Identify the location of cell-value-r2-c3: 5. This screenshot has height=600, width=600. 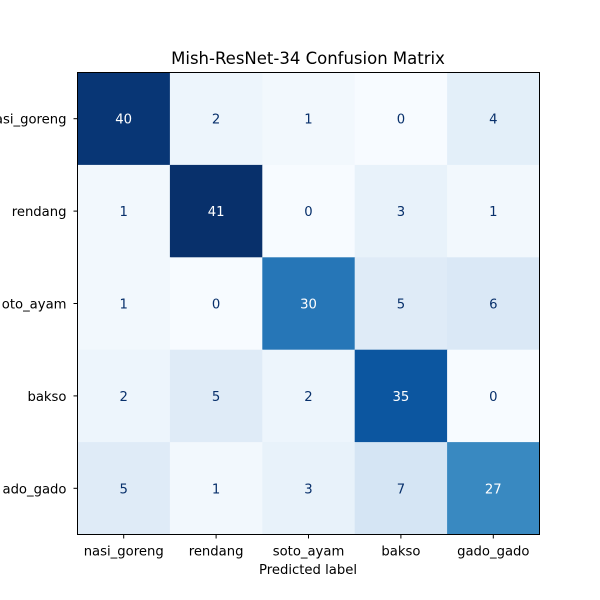
(401, 305).